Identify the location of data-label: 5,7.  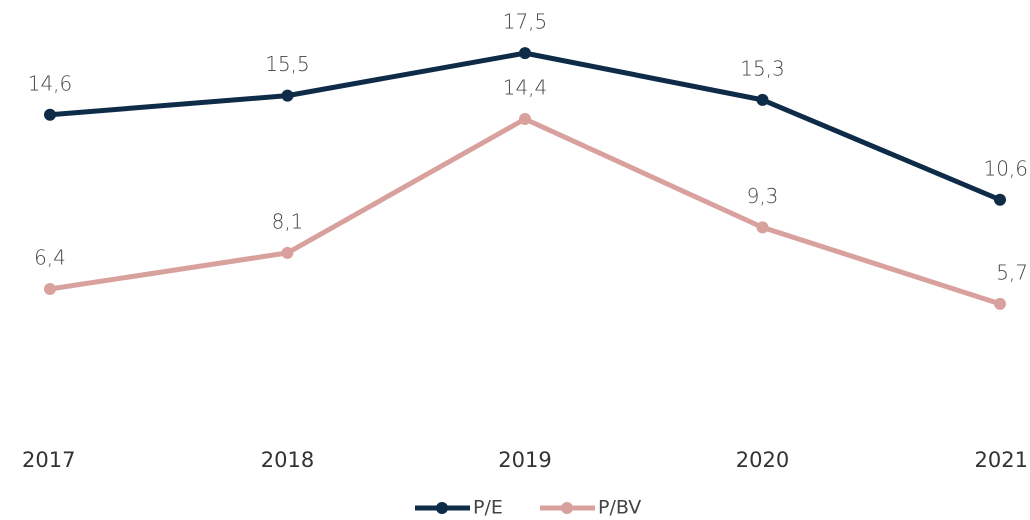
(1012, 272).